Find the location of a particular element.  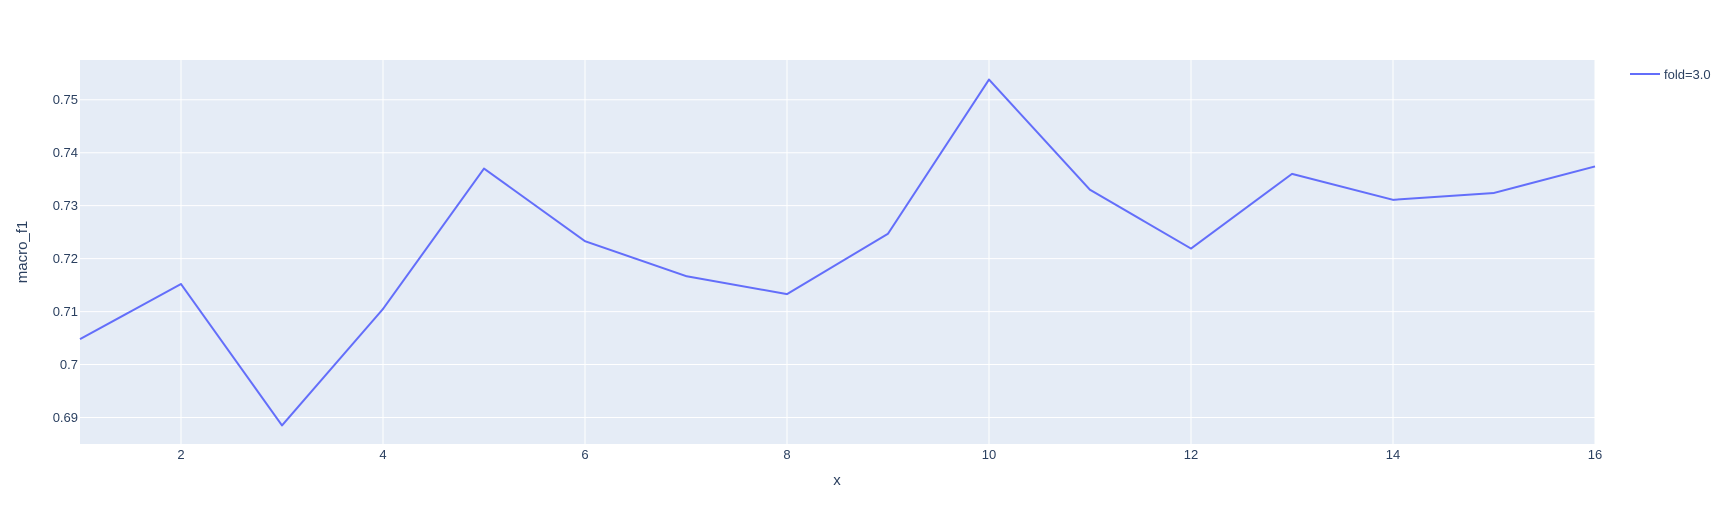

x-tick-label: 10 is located at coordinates (989, 454).